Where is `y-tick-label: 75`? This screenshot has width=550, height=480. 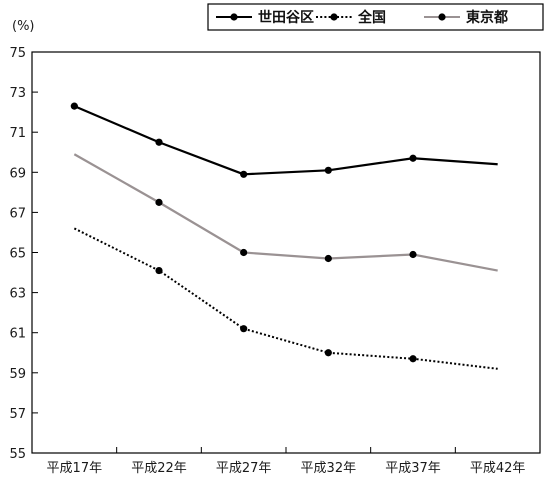
y-tick-label: 75 is located at coordinates (17, 53).